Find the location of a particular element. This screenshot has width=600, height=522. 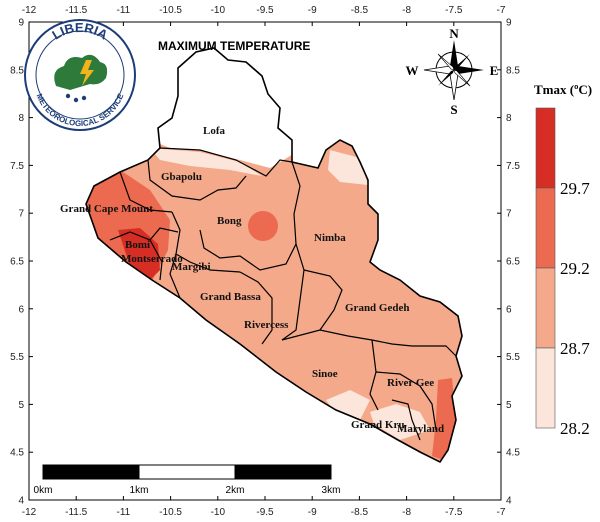

county-label-nimba: Nimba is located at coordinates (330, 238).